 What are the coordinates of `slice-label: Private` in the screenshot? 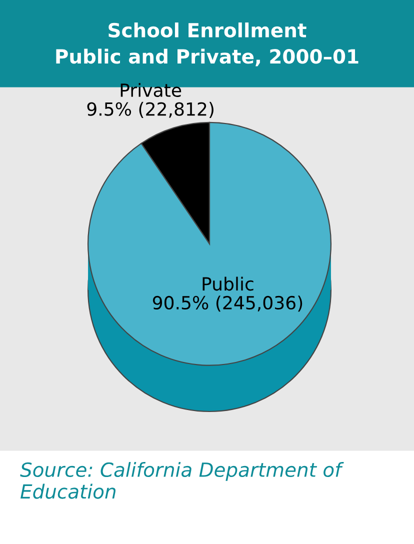 It's located at (151, 90).